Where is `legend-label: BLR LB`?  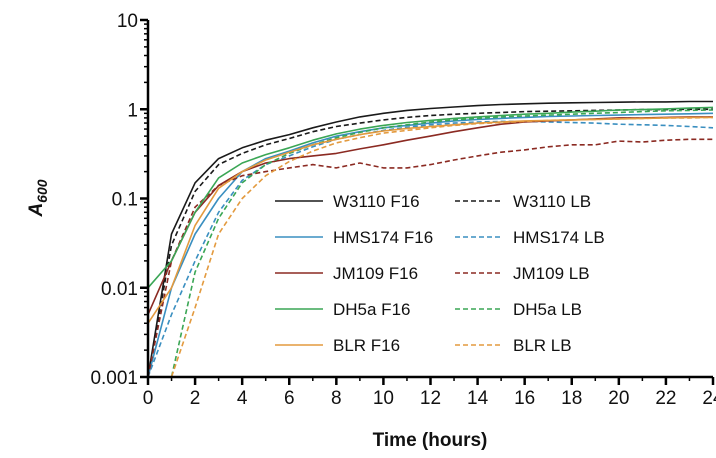
legend-label: BLR LB is located at coordinates (542, 345).